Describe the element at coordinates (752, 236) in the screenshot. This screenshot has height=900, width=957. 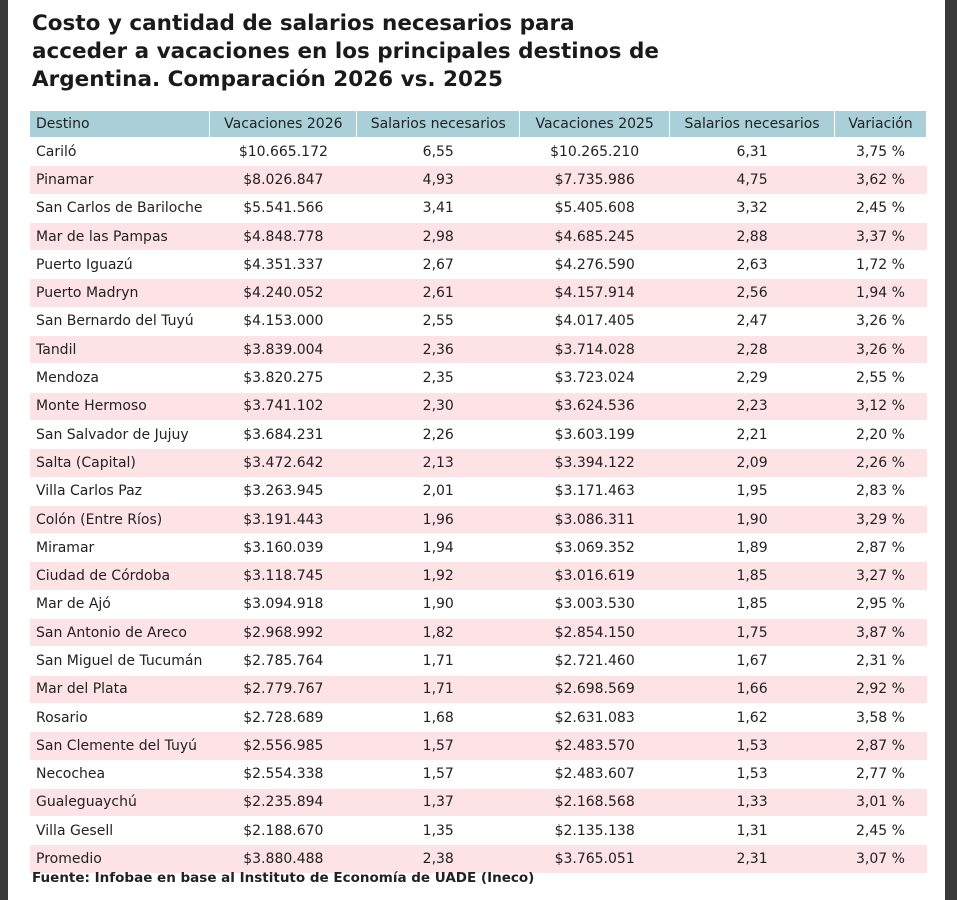
I see `table-cell: 2,88` at that location.